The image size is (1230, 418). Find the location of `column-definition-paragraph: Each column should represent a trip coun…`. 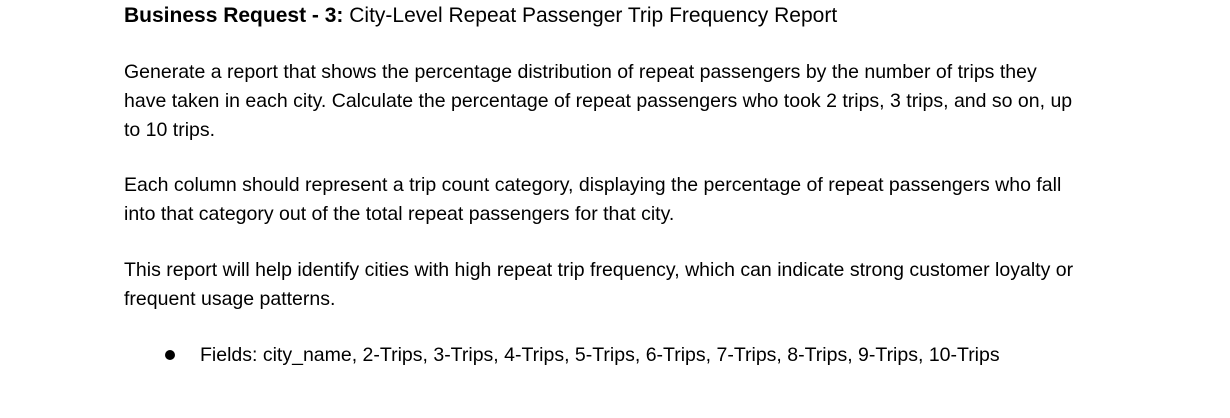

column-definition-paragraph: Each column should represent a trip coun… is located at coordinates (593, 199).